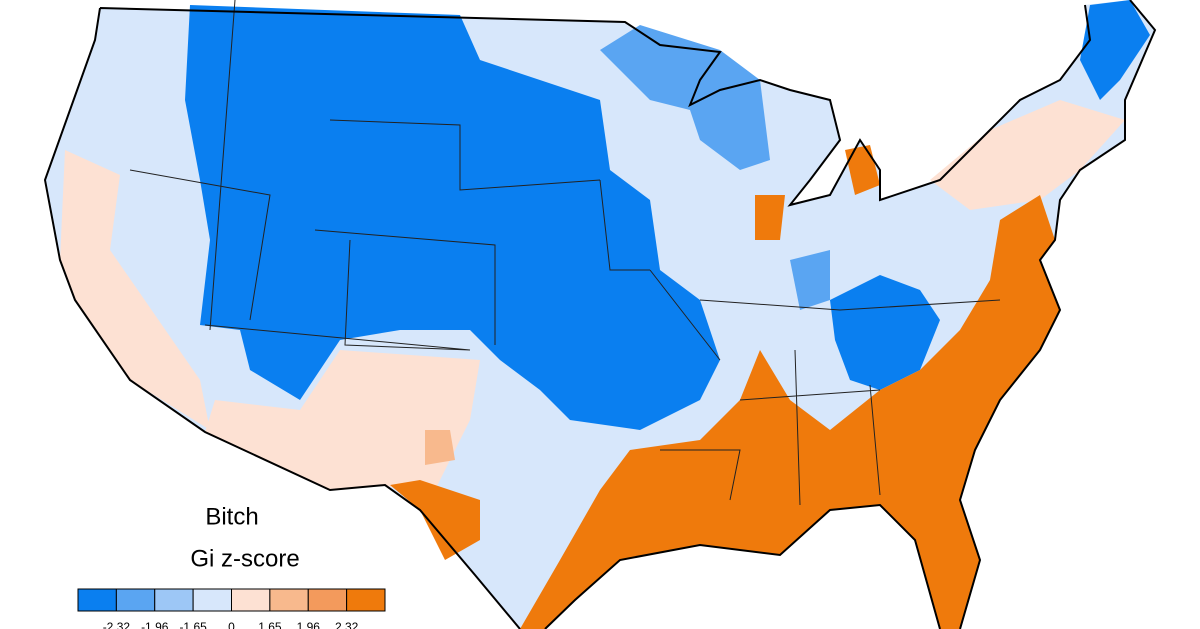 The height and width of the screenshot is (629, 1200). I want to click on legend-label: -1.65, so click(193, 624).